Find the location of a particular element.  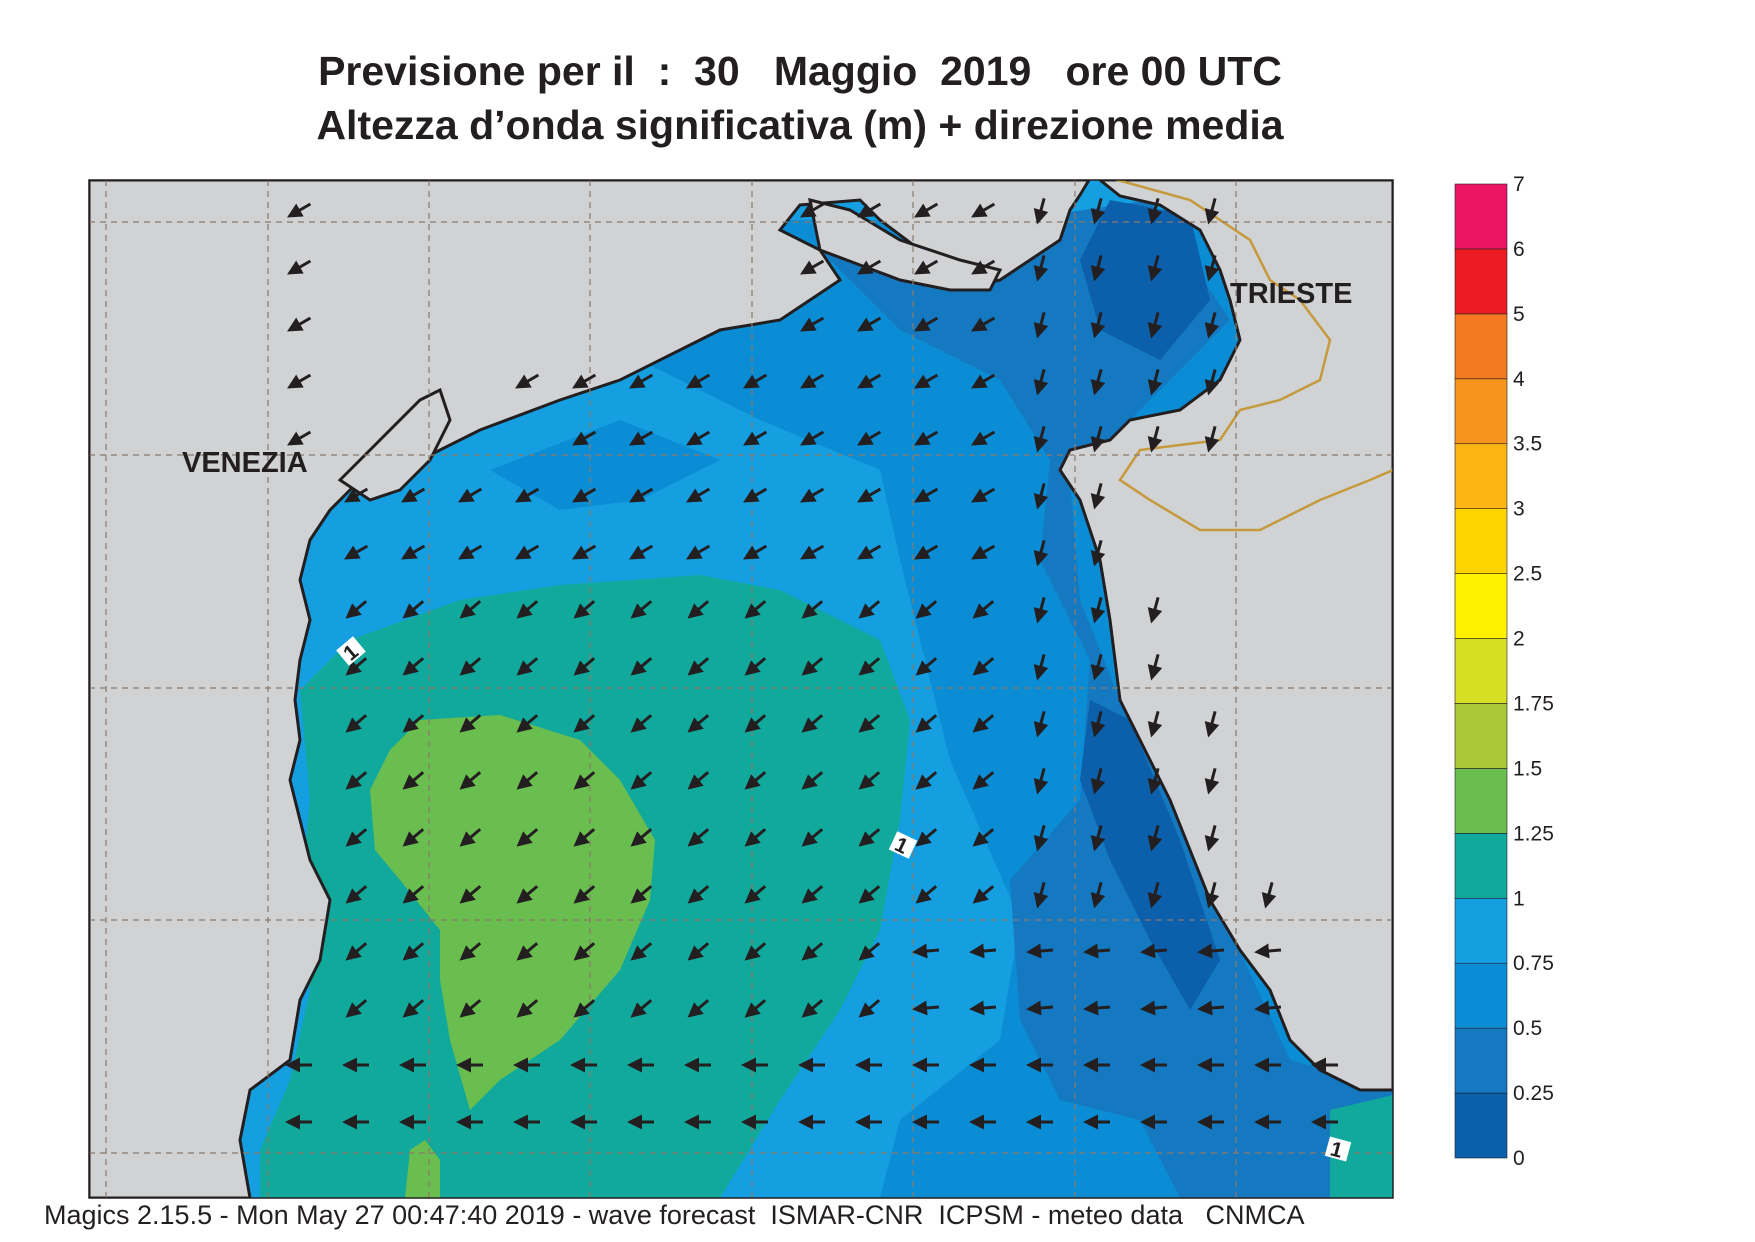

legend-swatch-1.5 is located at coordinates (1481, 736).